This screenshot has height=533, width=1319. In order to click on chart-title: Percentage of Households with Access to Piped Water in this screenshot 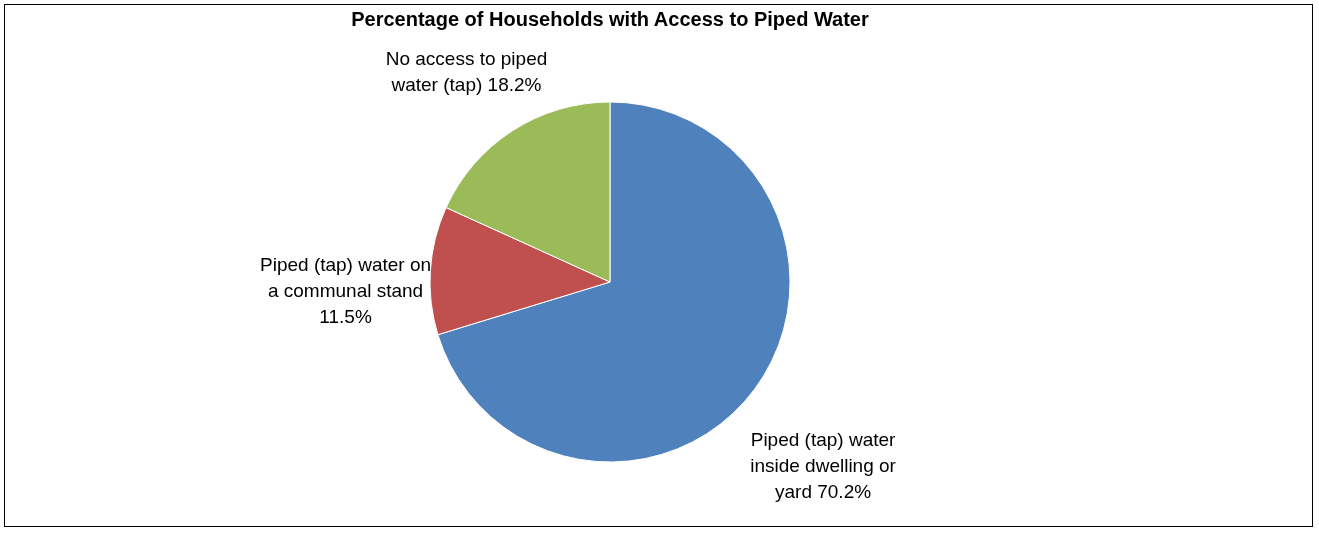, I will do `click(610, 19)`.